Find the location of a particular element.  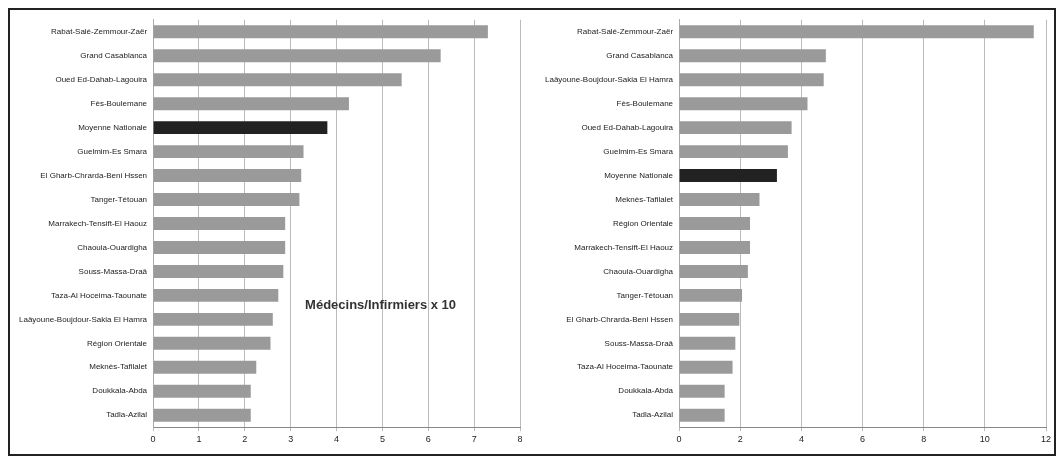

x-tick-label: 5 is located at coordinates (382, 439).